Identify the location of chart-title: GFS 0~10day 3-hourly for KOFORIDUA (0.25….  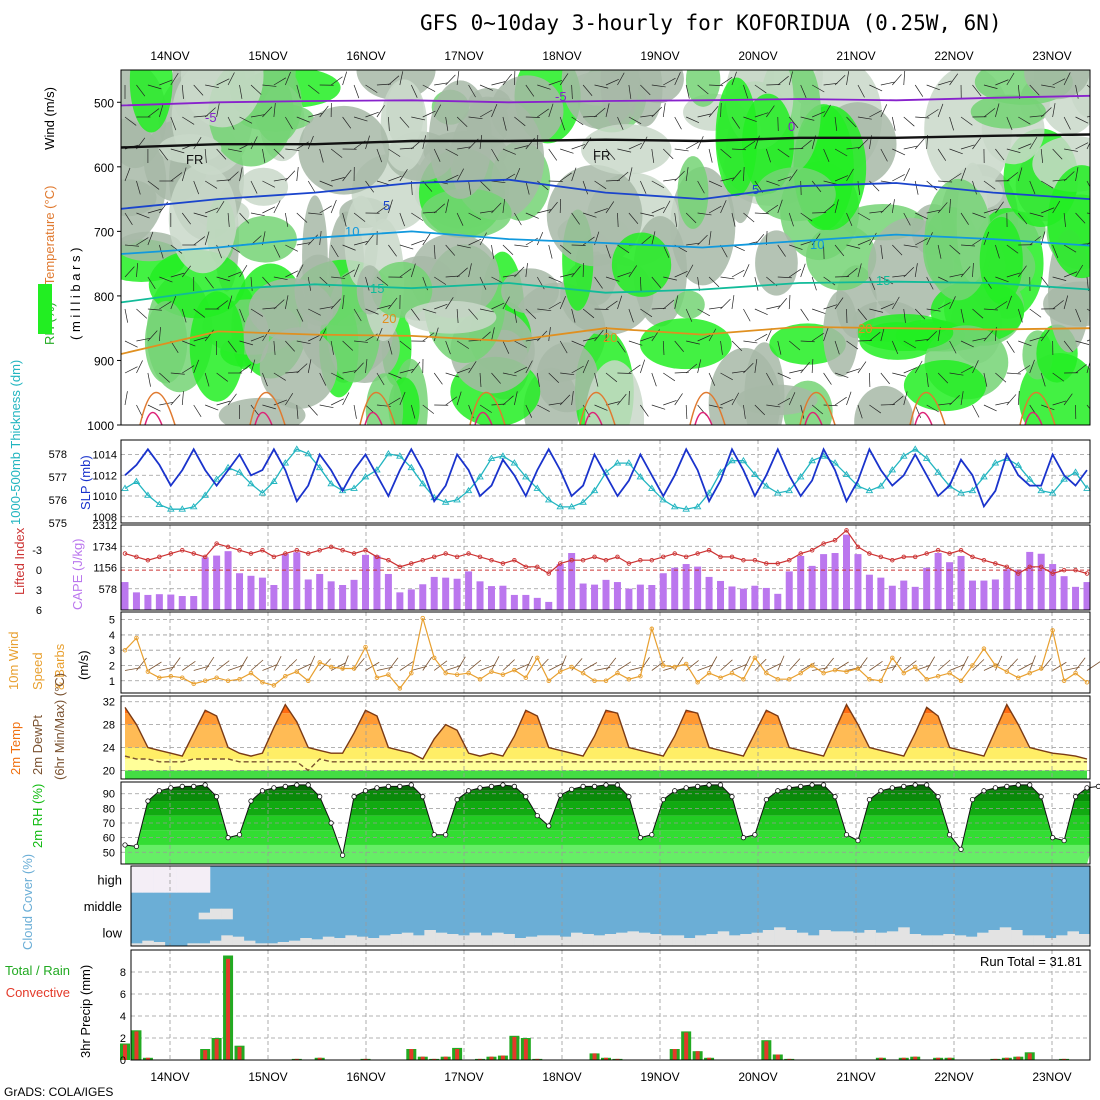
(711, 23).